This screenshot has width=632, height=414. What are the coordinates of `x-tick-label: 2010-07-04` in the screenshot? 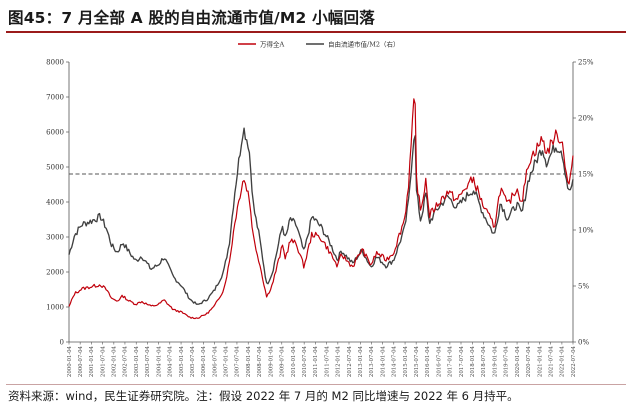 It's located at (305, 361).